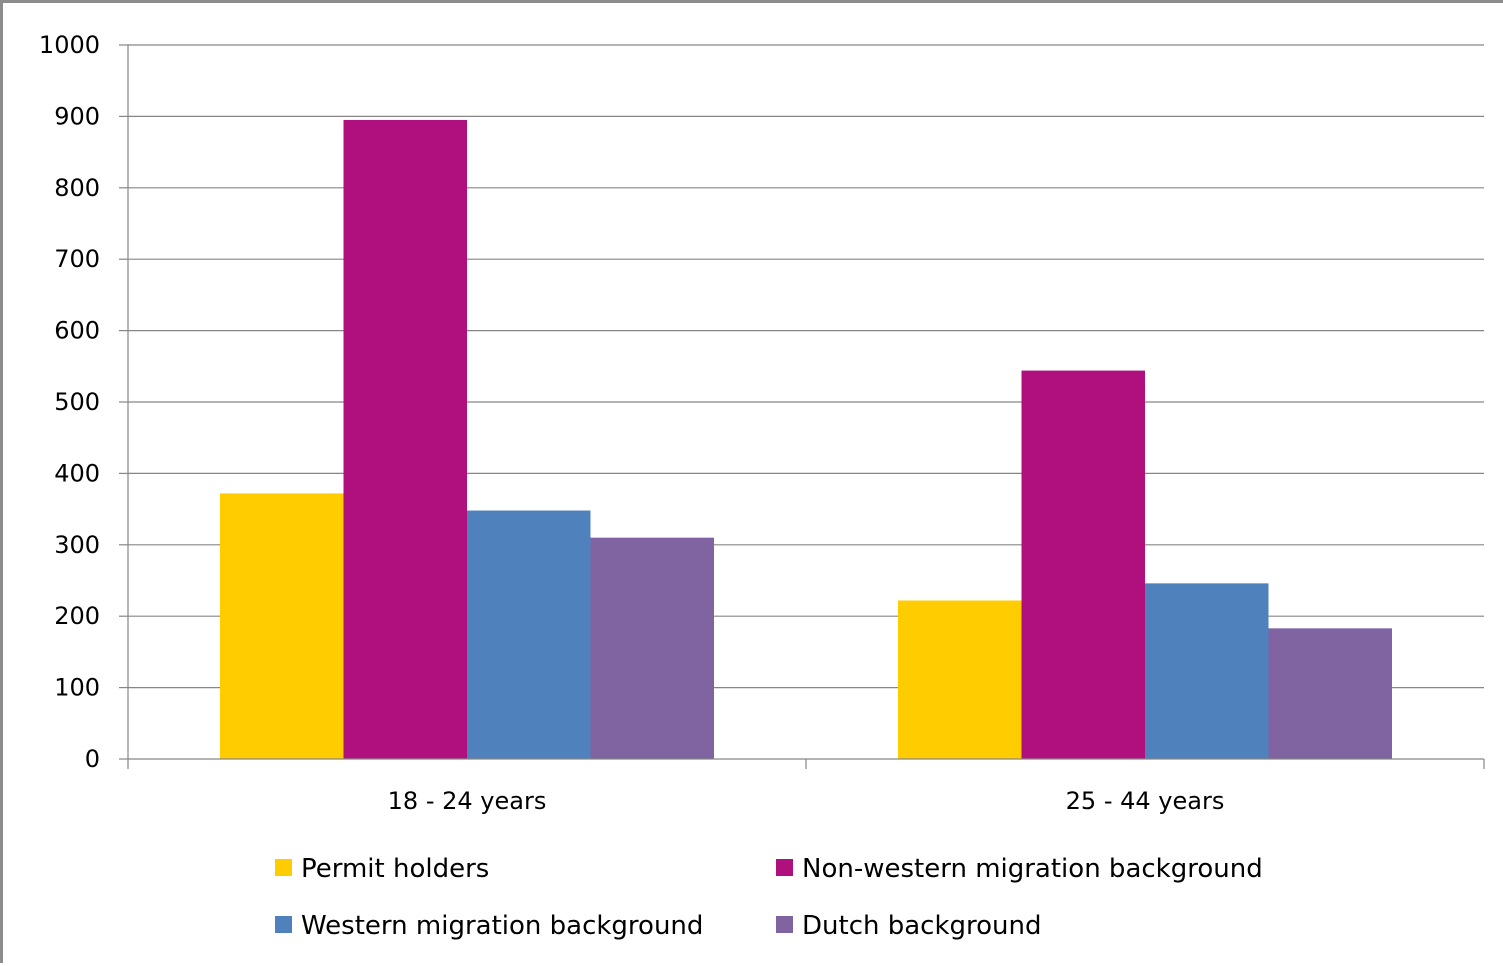 This screenshot has width=1503, height=966. What do you see at coordinates (92, 759) in the screenshot?
I see `y-tick-label: 0` at bounding box center [92, 759].